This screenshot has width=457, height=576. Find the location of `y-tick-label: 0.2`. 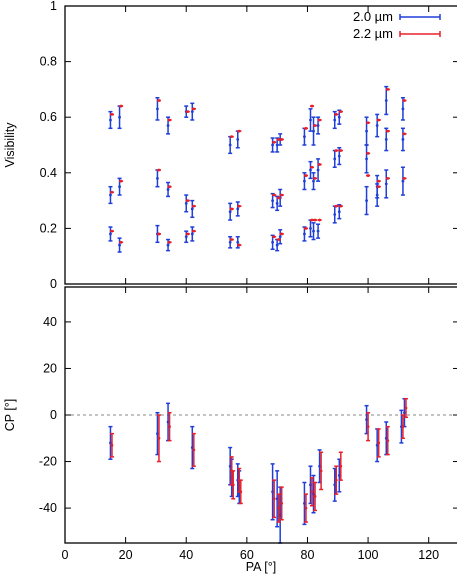

y-tick-label: 0.2 is located at coordinates (48, 228).